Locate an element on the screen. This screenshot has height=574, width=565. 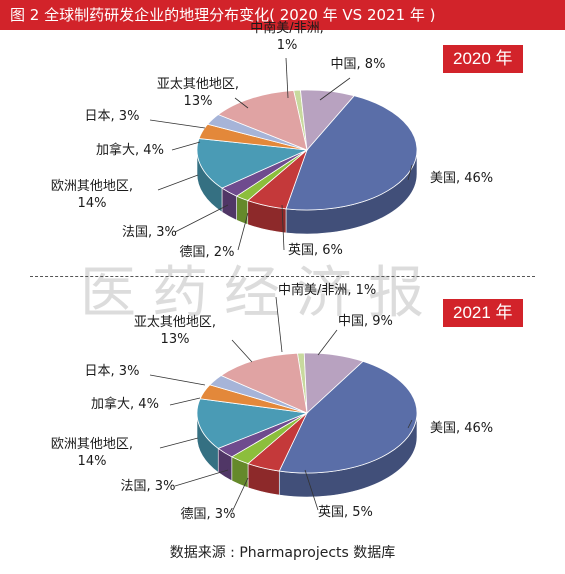
data-label: 中国, 9% is located at coordinates (365, 321).